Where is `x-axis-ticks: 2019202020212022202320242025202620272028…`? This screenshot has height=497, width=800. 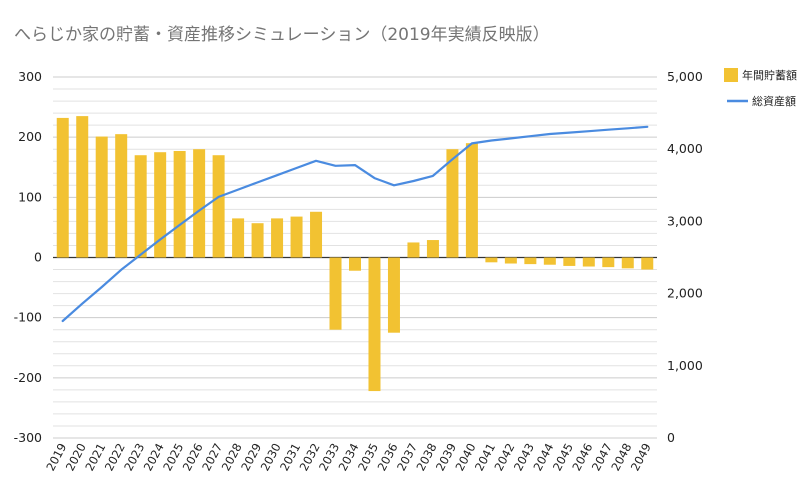
x-axis-ticks: 2019202020212022202320242025202620272028… is located at coordinates (348, 457).